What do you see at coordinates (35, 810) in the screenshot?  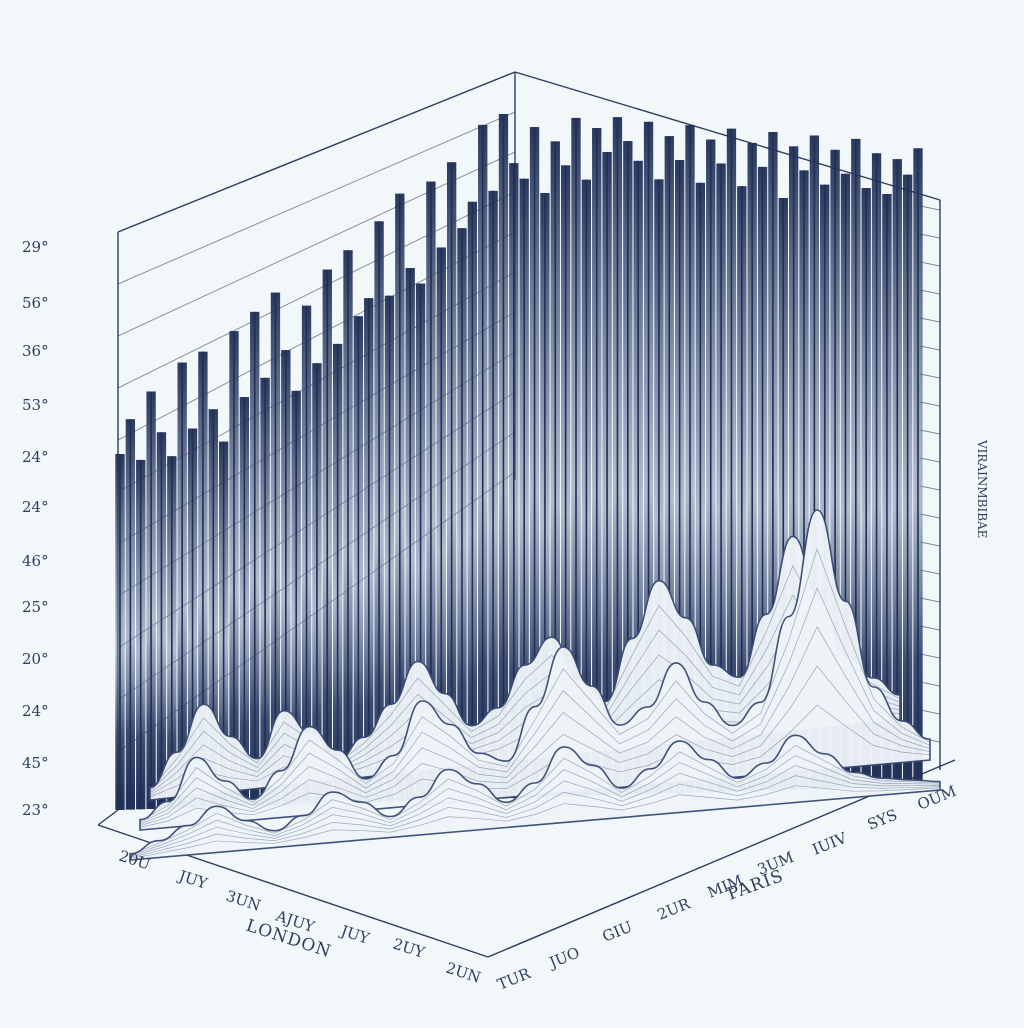 I see `y-tick-label: 23°` at bounding box center [35, 810].